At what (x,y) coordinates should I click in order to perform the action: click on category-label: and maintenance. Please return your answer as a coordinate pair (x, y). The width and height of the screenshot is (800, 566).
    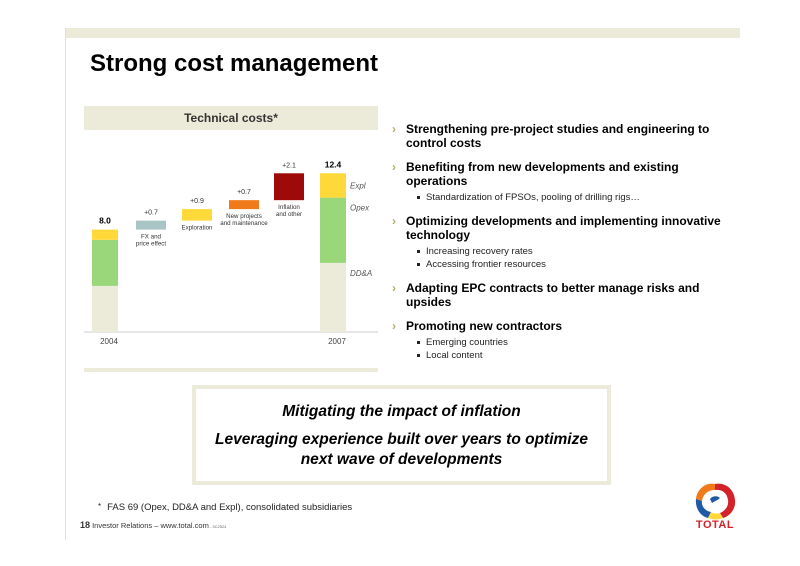
    Looking at the image, I should click on (244, 223).